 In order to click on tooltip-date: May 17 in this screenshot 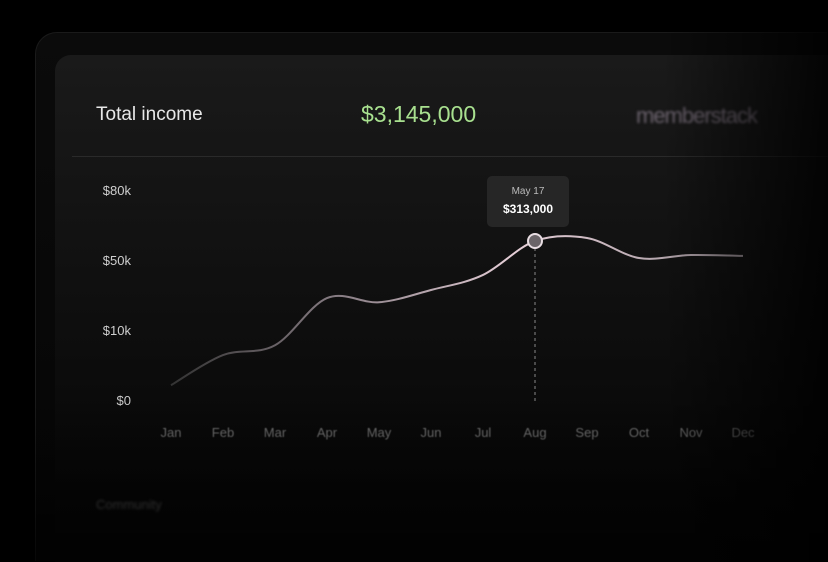, I will do `click(528, 191)`.